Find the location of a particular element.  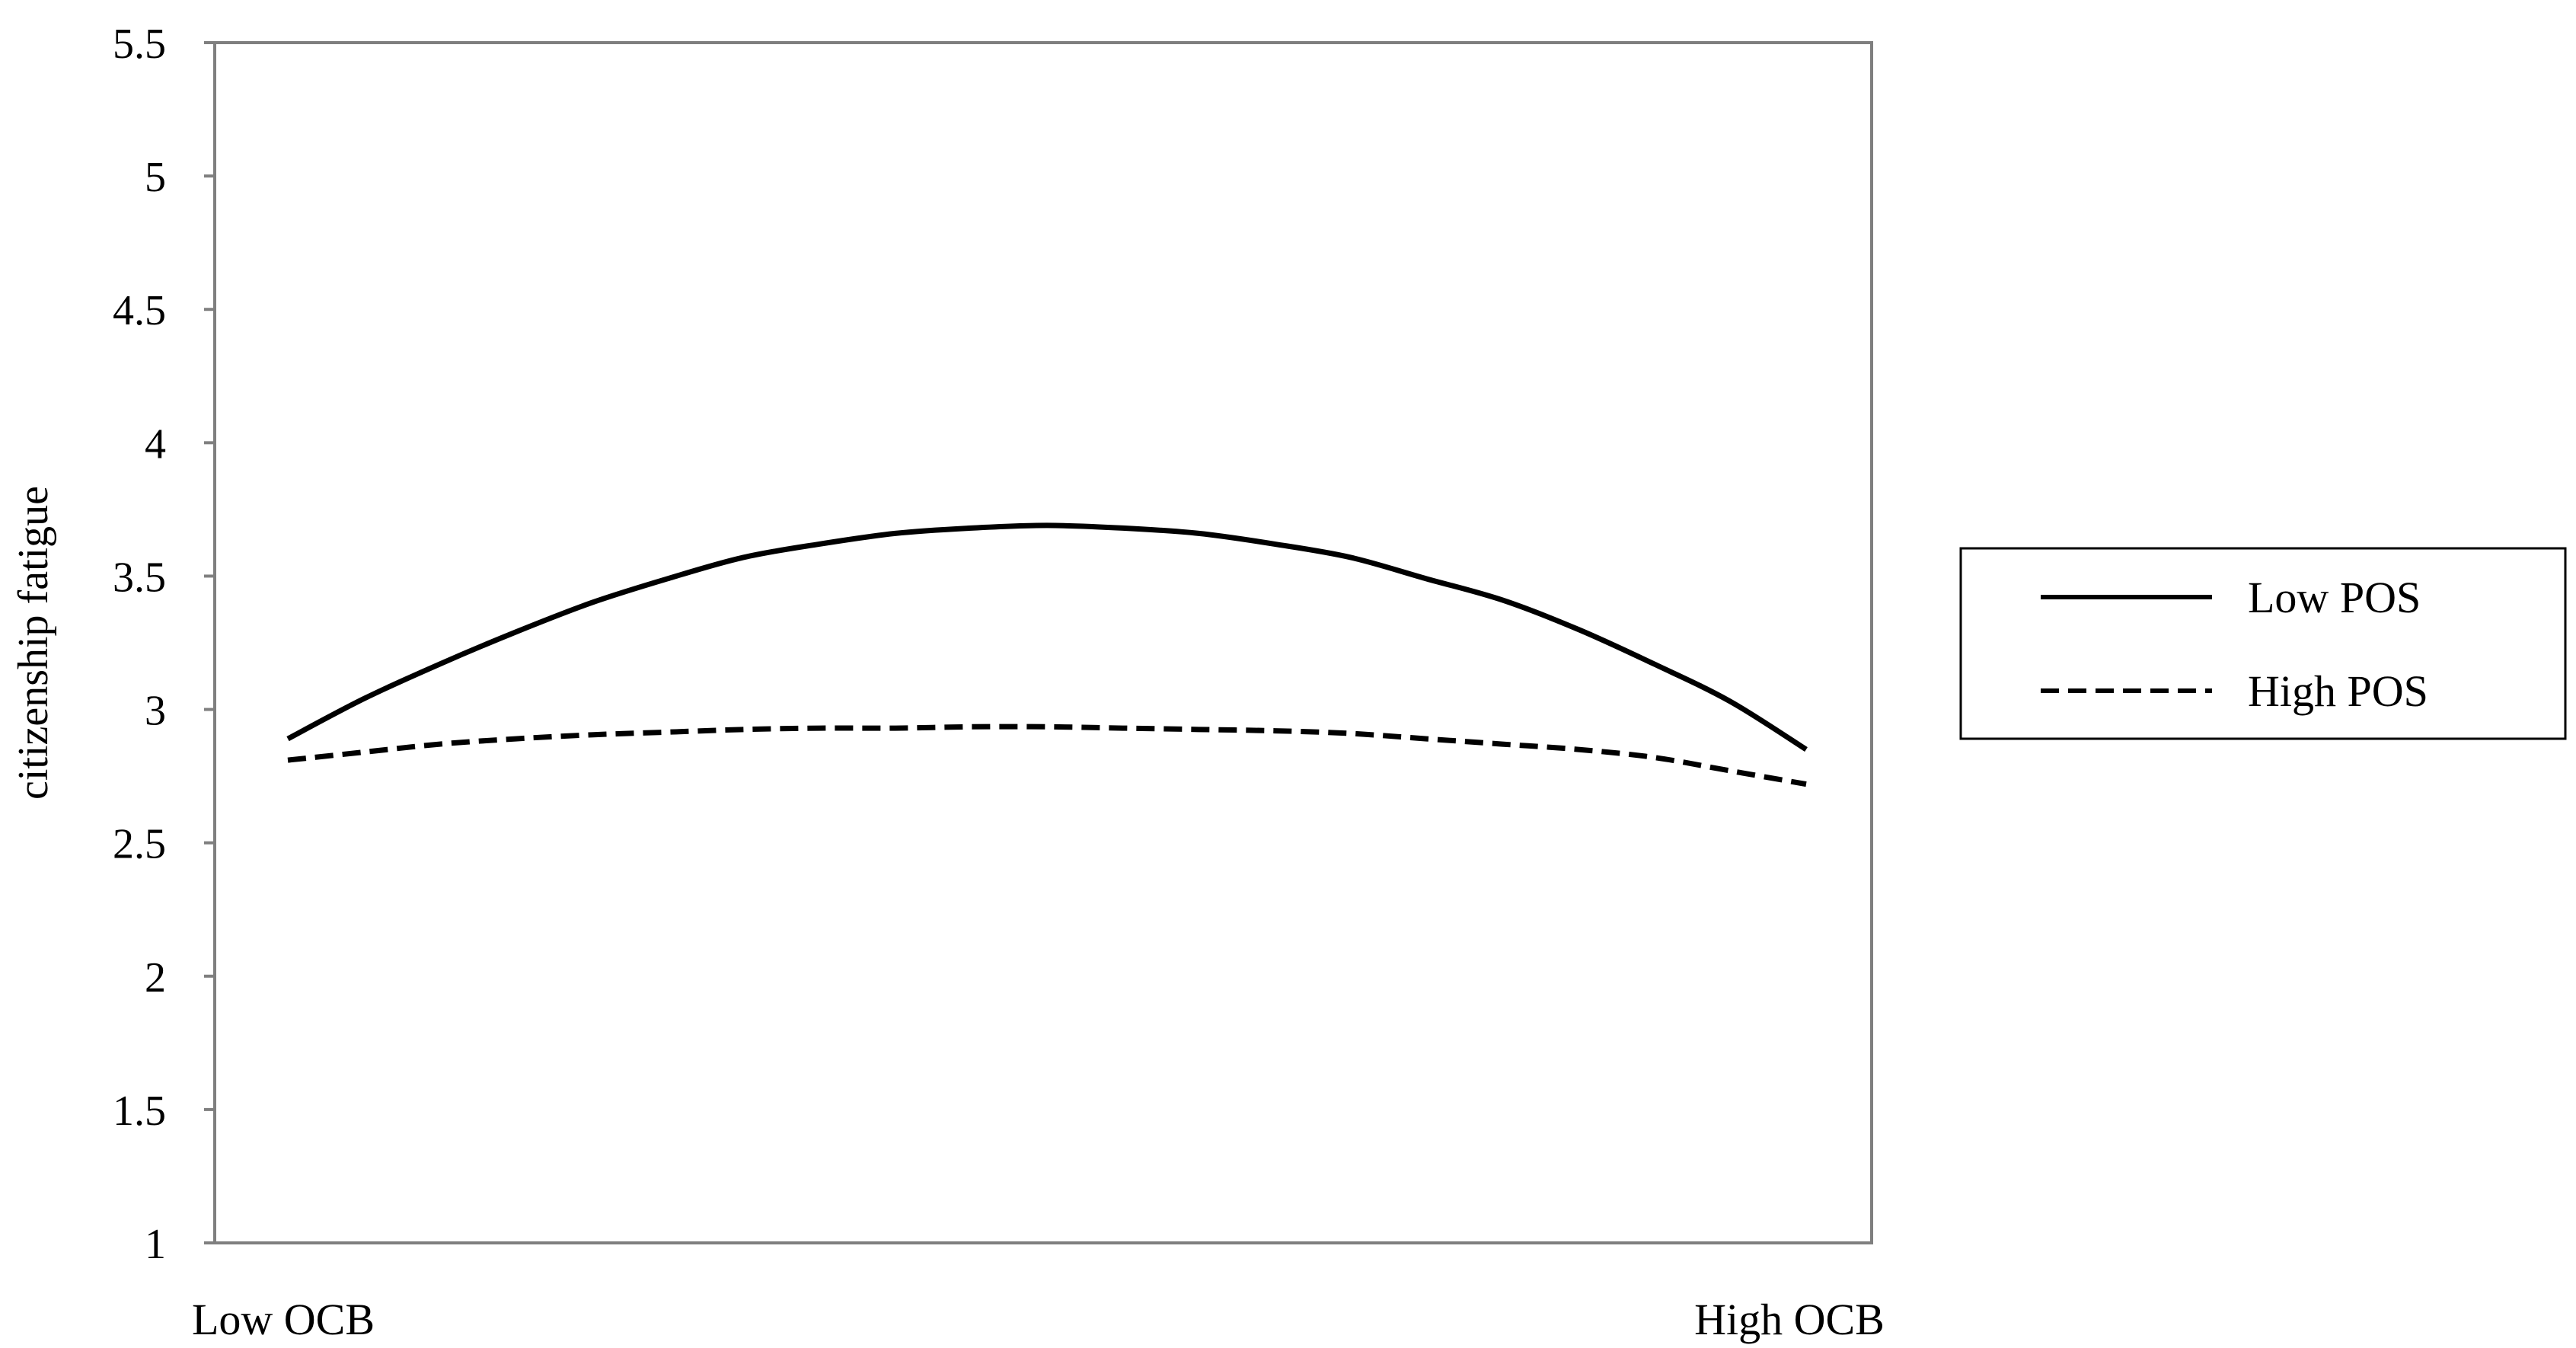

legend-label-high-pos: High POS is located at coordinates (2338, 691).